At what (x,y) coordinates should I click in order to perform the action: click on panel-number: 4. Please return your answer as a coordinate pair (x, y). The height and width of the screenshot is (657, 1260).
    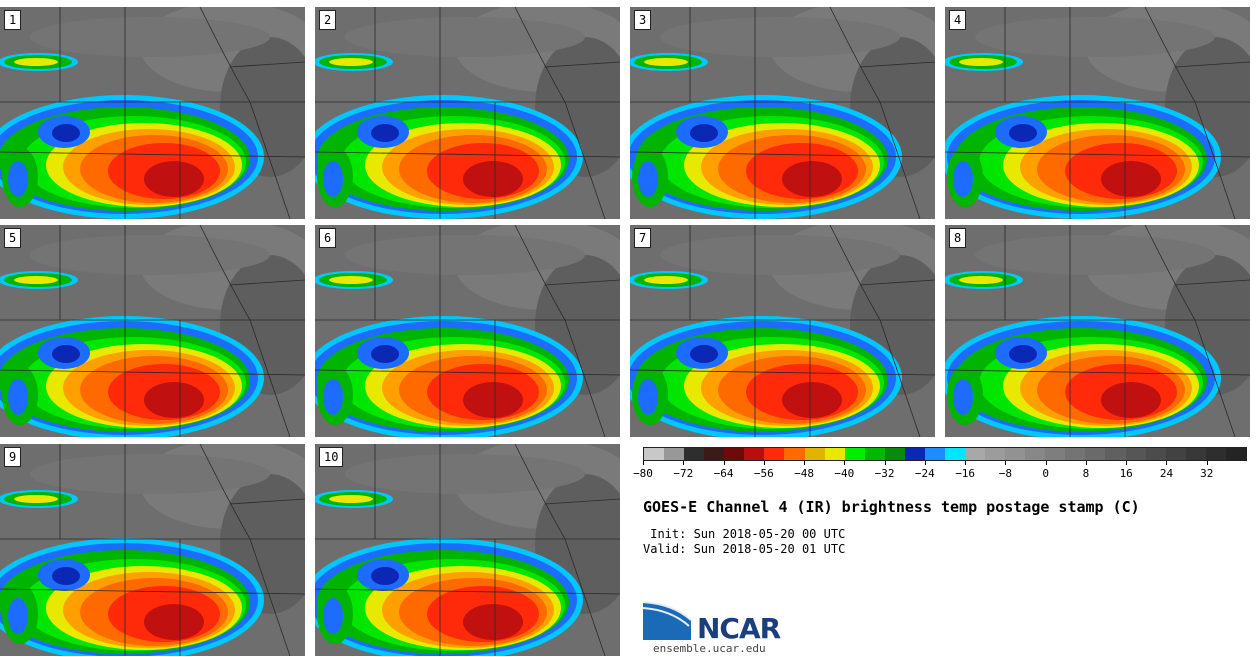
    Looking at the image, I should click on (958, 20).